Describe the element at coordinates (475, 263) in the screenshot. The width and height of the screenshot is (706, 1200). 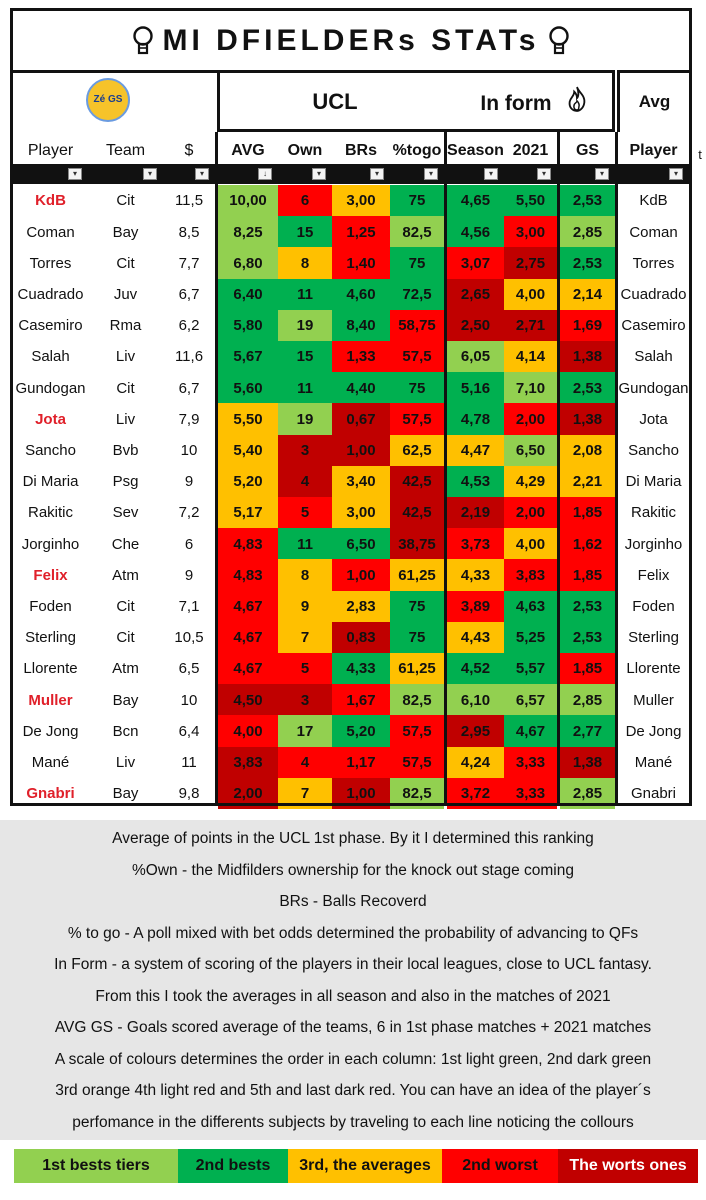
I see `cell-season: 3,07` at that location.